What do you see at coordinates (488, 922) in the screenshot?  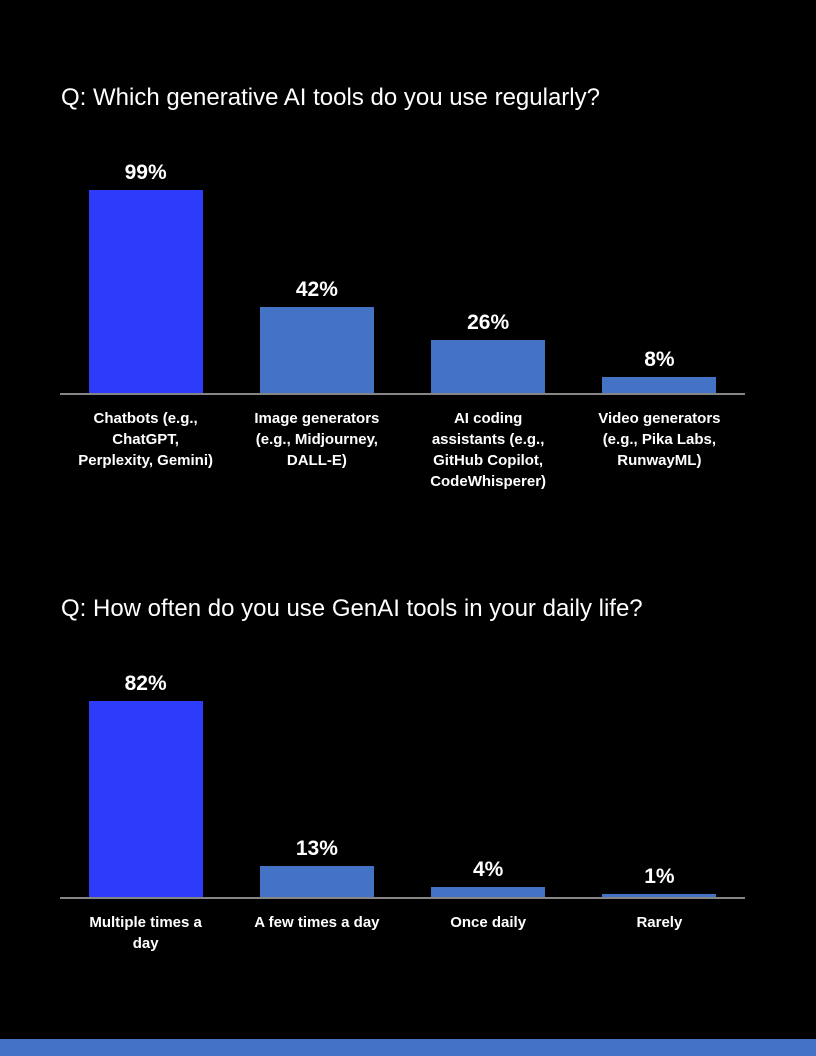 I see `category-label: Once daily` at bounding box center [488, 922].